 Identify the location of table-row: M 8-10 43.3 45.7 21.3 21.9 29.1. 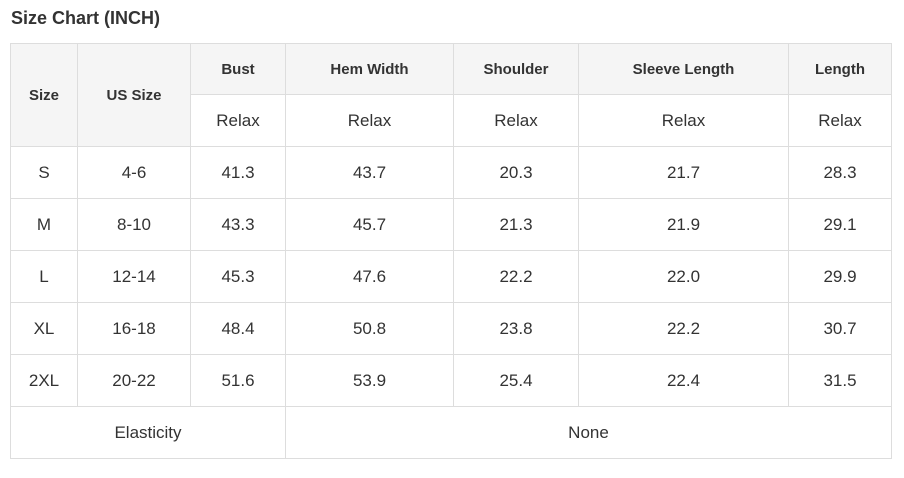
(451, 224).